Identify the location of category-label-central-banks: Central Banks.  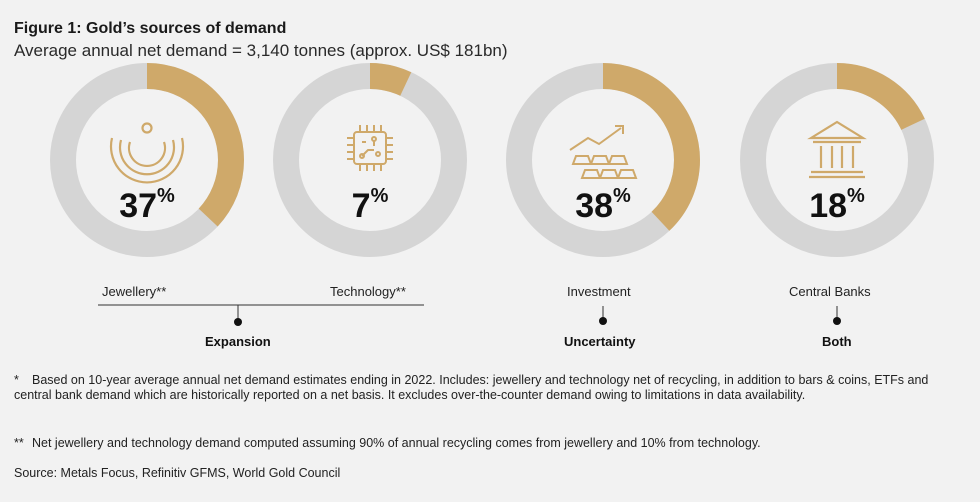
(830, 291).